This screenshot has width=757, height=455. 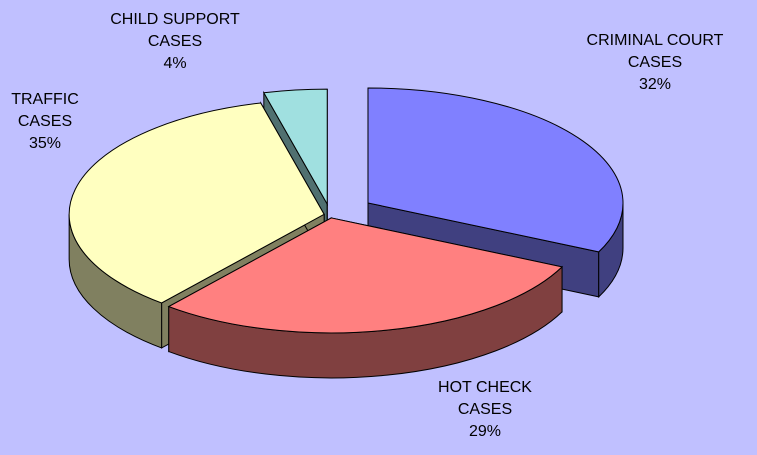 I want to click on slice-label: TRAFFIC CASES 35%, so click(x=45, y=122).